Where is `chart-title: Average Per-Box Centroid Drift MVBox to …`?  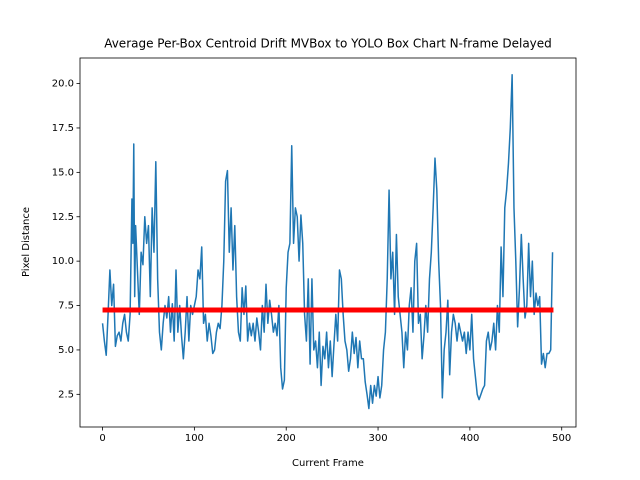 chart-title: Average Per-Box Centroid Drift MVBox to … is located at coordinates (328, 44).